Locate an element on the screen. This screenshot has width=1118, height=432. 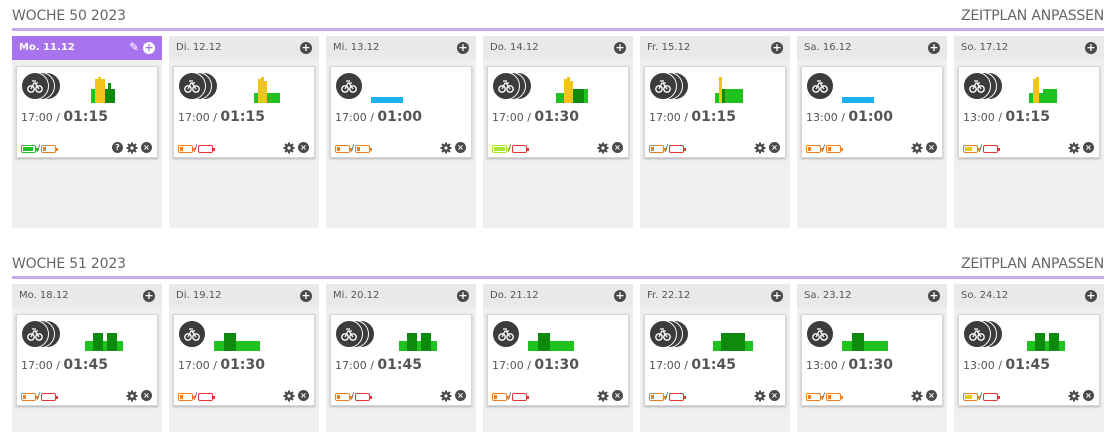
day-header: Mo. 18.12 + is located at coordinates (87, 296).